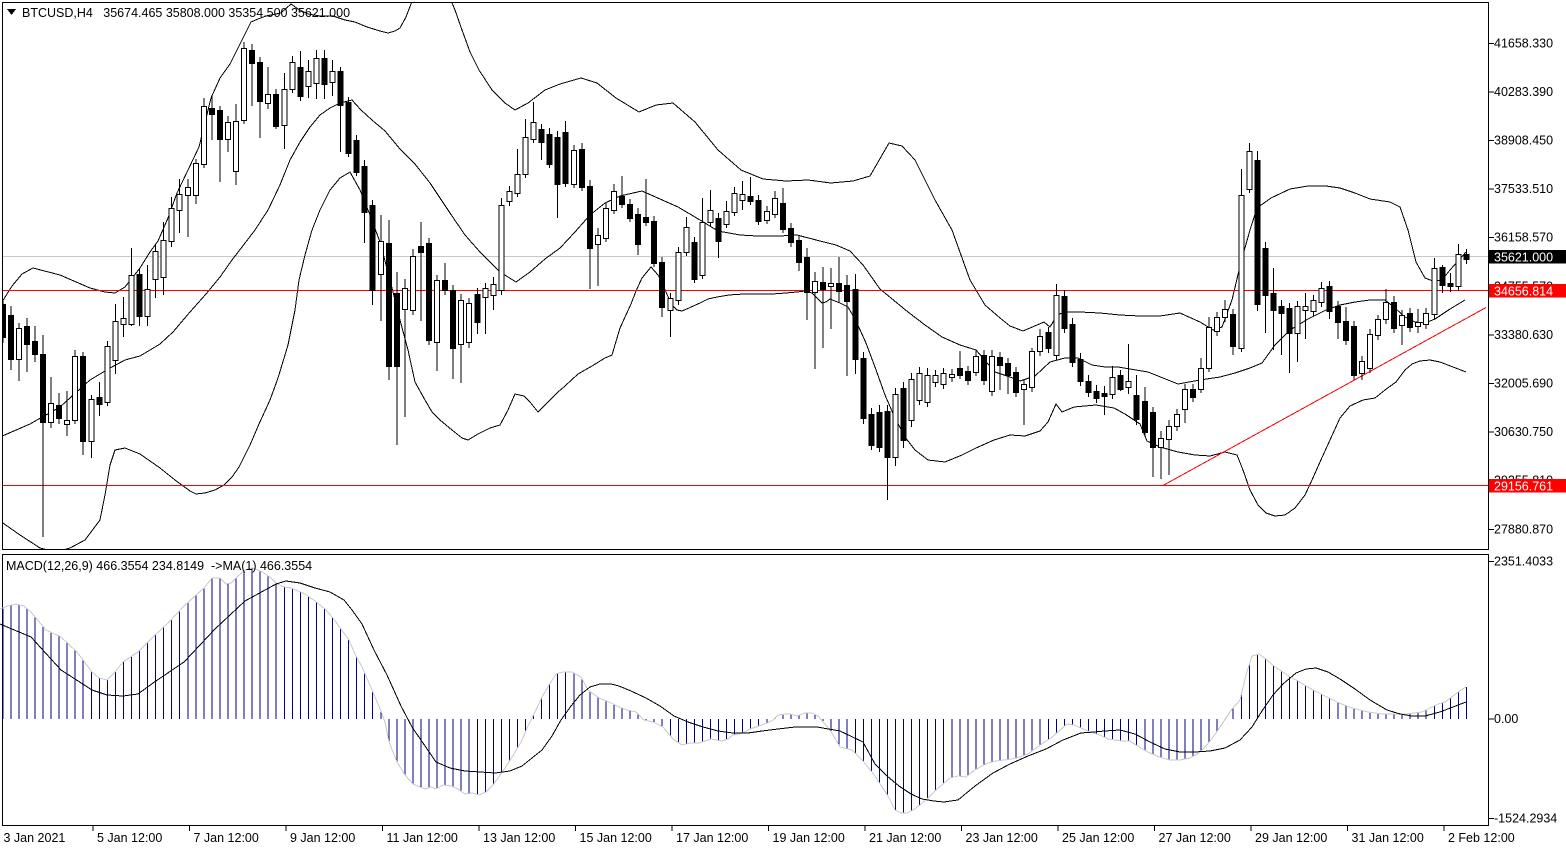 The height and width of the screenshot is (850, 1566). Describe the element at coordinates (1523, 189) in the screenshot. I see `svg-text: 37533.510` at that location.